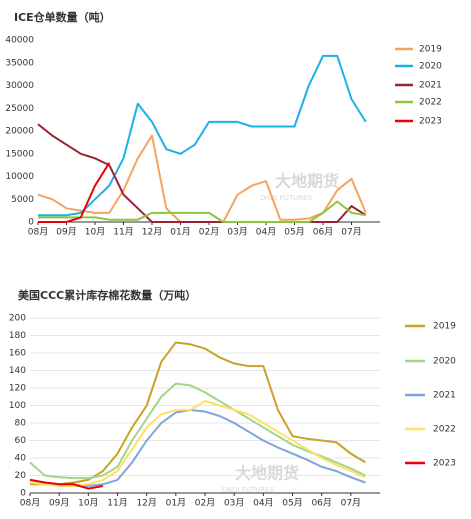 The image size is (471, 519). Describe the element at coordinates (21, 476) in the screenshot. I see `y-tick-label: 20` at that location.